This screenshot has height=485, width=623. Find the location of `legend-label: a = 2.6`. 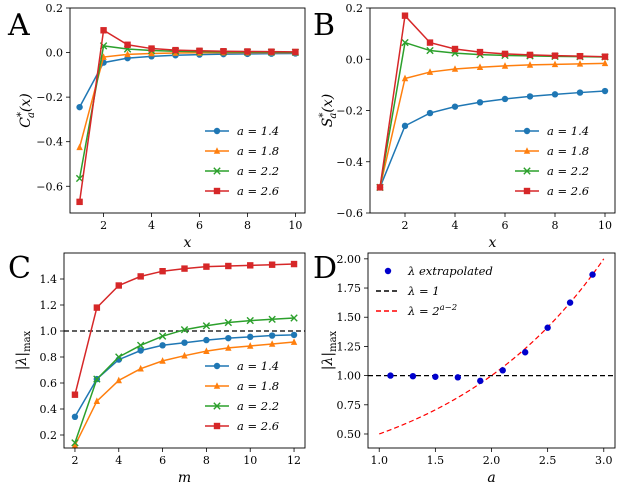

legend-label: a = 2.6 is located at coordinates (258, 191).